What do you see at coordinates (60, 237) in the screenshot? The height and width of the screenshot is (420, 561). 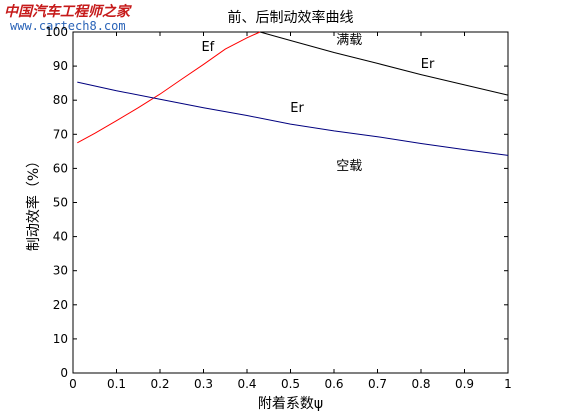 I see `y-tick-label: 40` at bounding box center [60, 237].